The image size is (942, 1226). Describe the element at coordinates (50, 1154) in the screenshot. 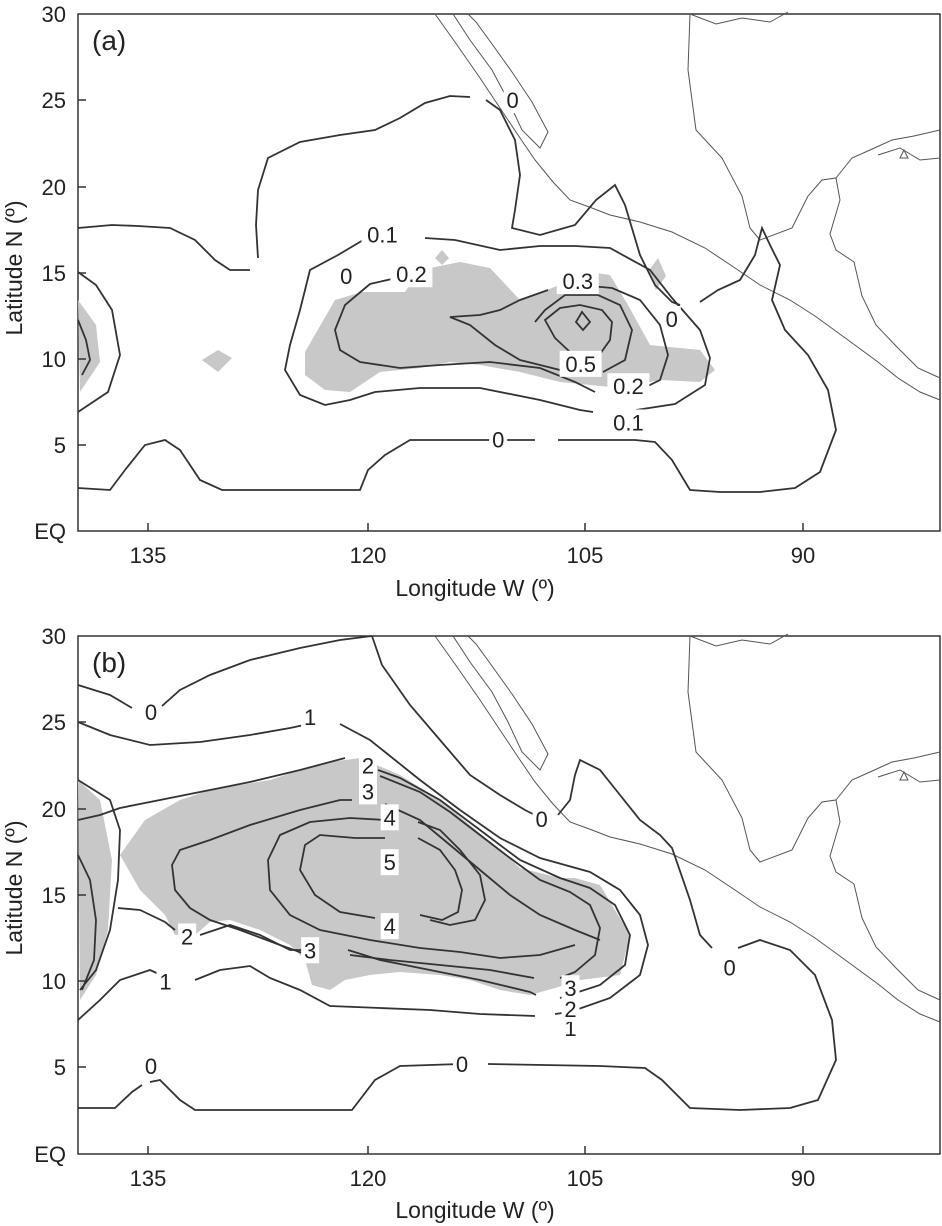

I see `panel-b-ytick-label: EQ` at that location.